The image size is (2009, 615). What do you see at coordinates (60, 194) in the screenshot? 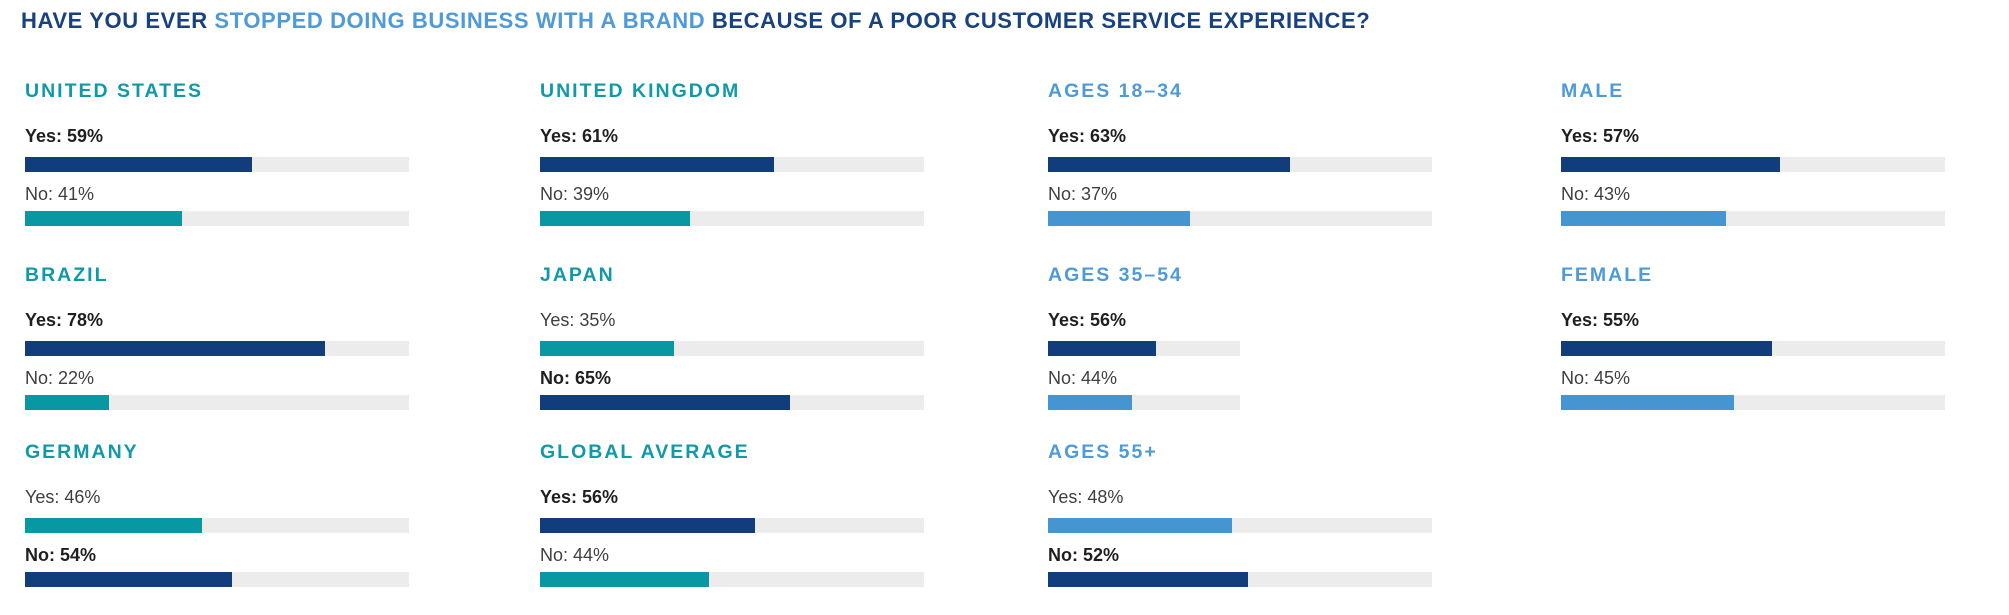
I see `no-label: No: 41%` at bounding box center [60, 194].